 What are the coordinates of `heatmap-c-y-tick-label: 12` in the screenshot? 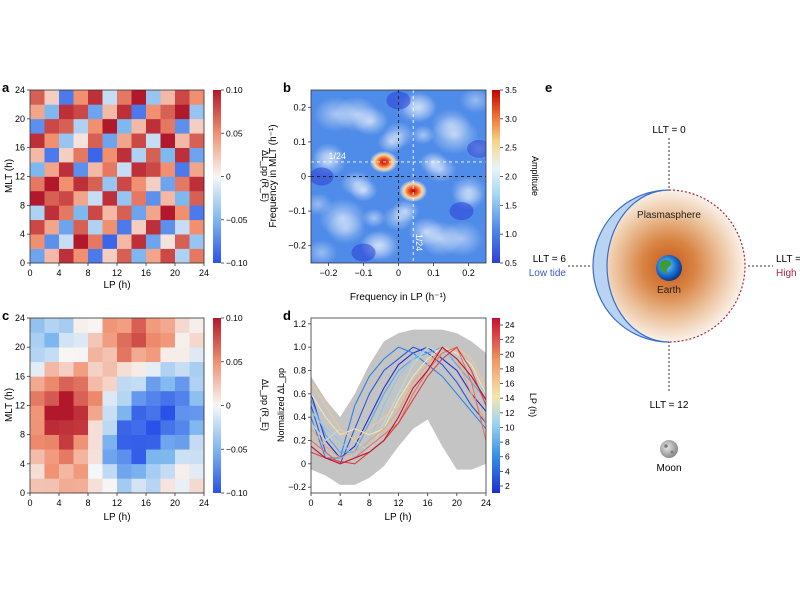 It's located at (20, 406).